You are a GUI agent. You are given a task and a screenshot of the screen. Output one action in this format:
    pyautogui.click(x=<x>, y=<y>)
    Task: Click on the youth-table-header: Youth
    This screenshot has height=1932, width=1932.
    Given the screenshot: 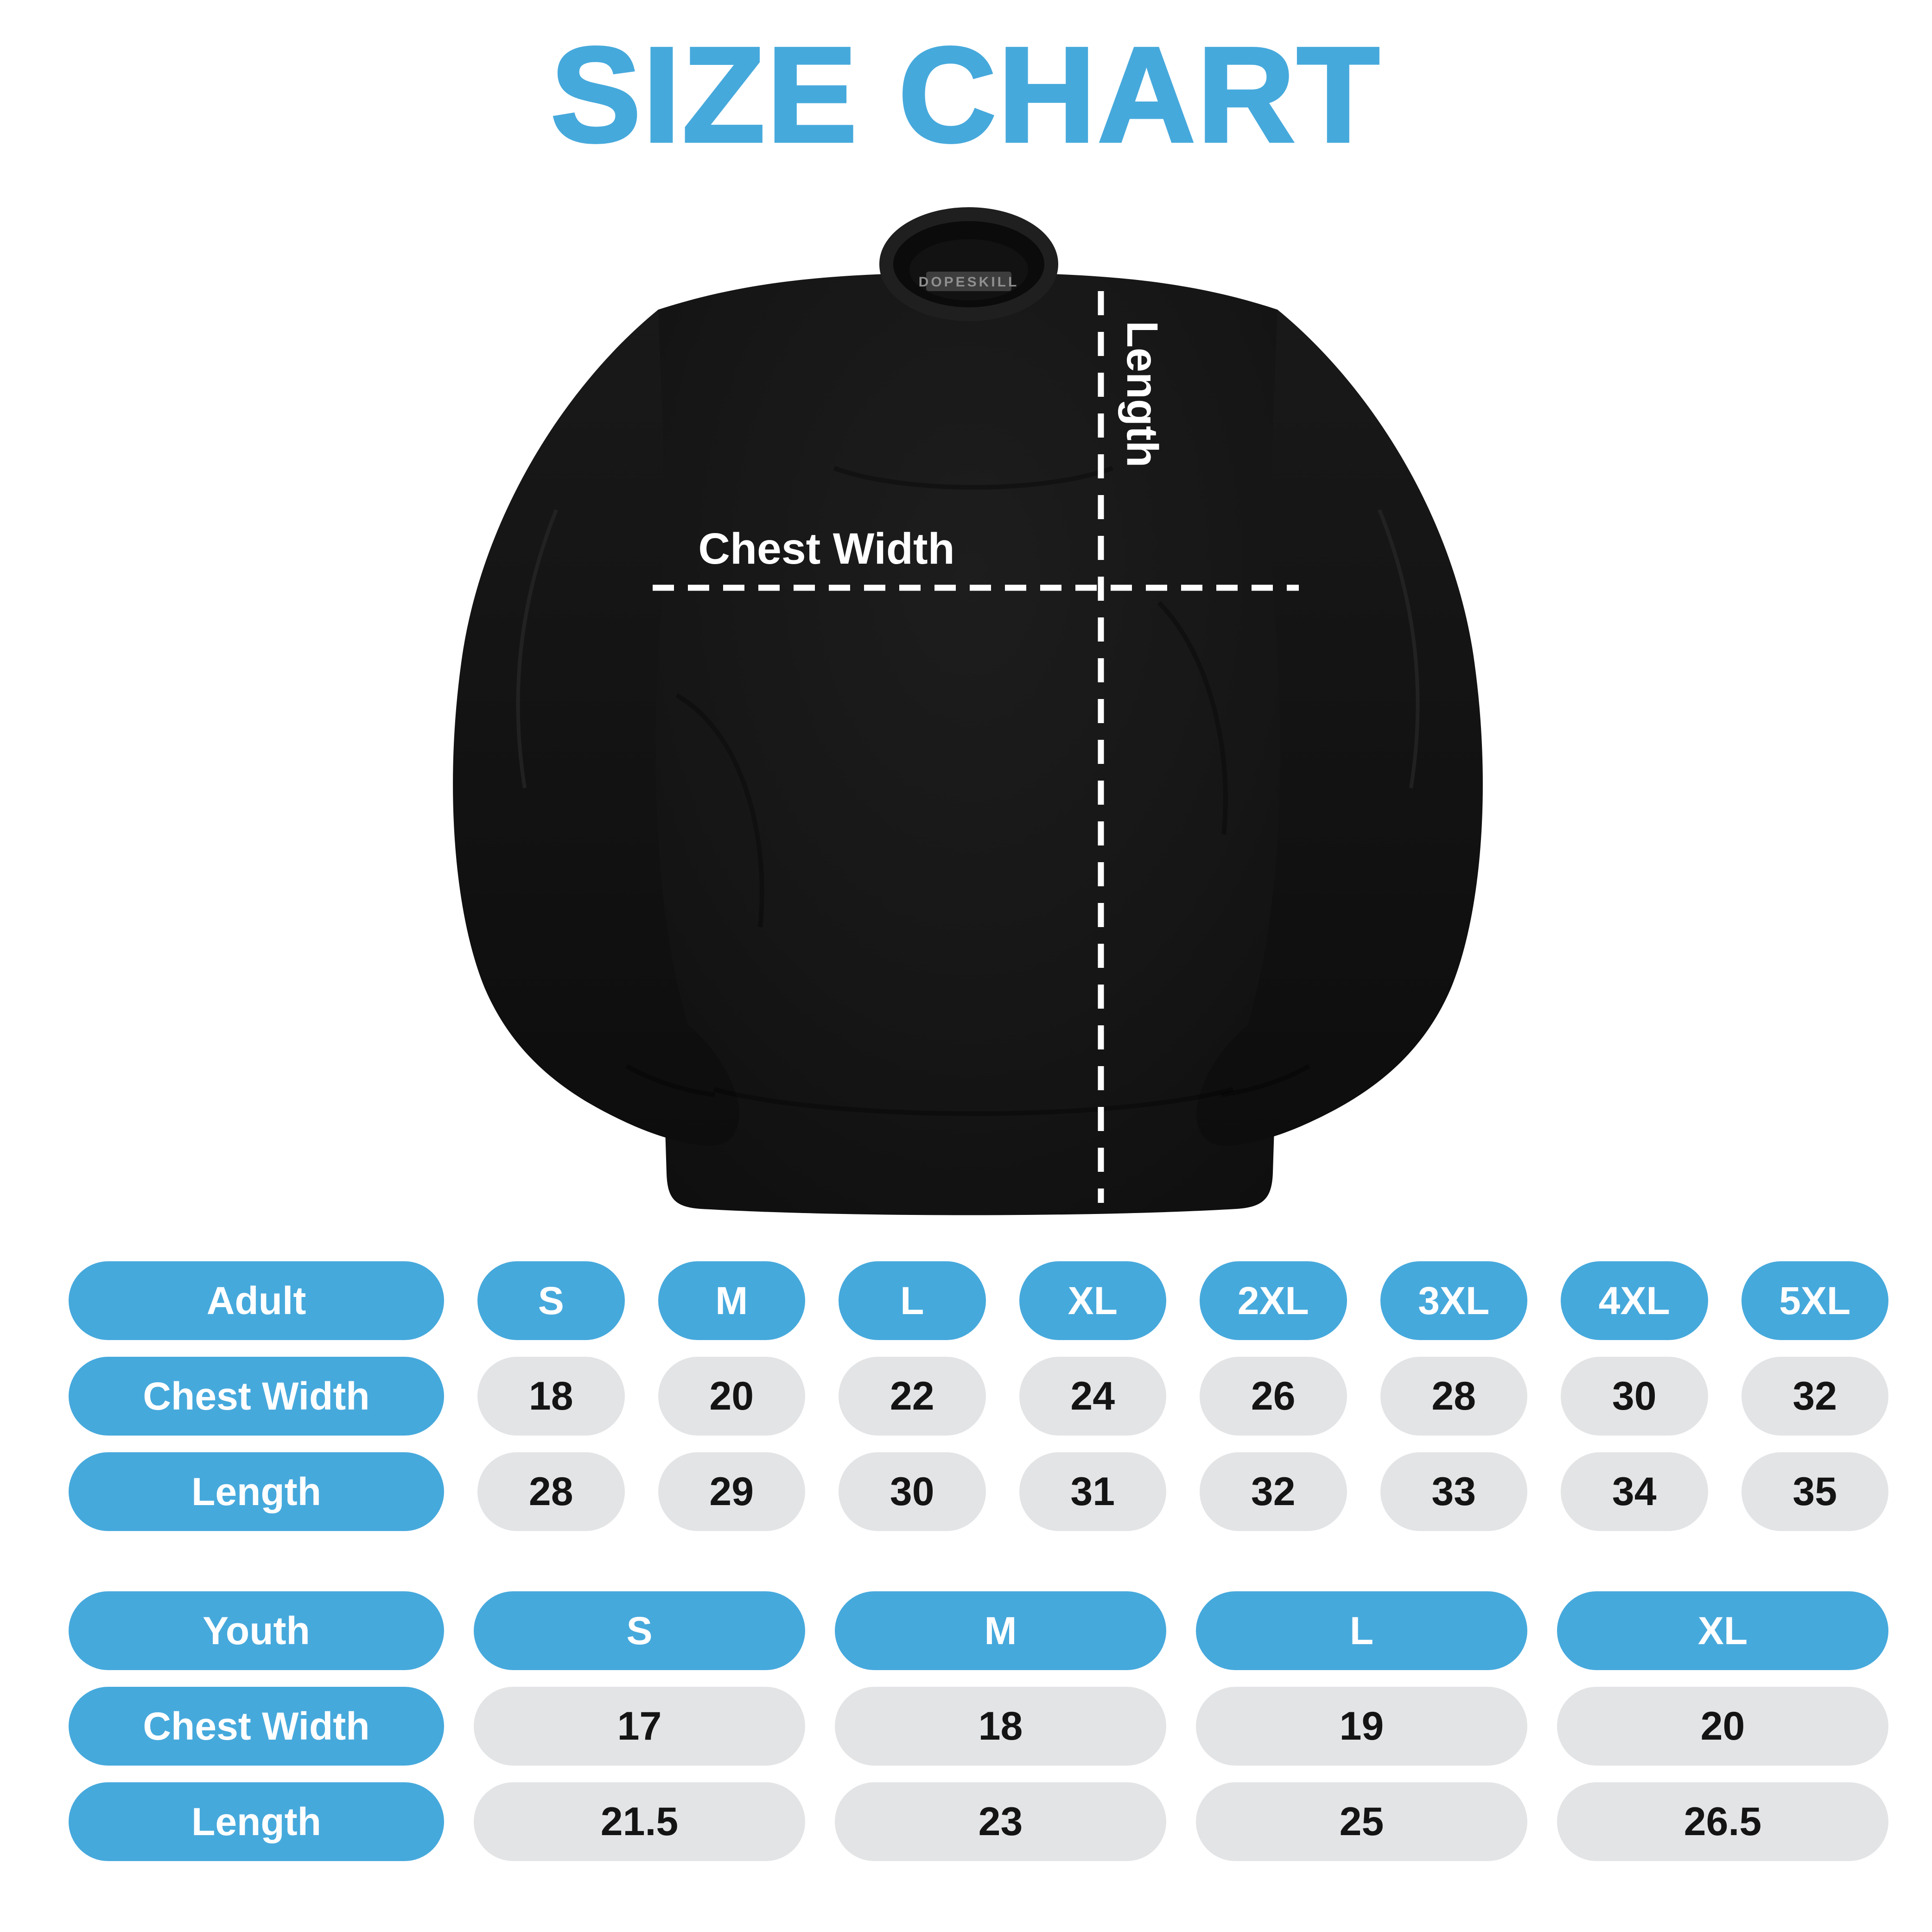 What is the action you would take?
    pyautogui.click(x=256, y=1630)
    